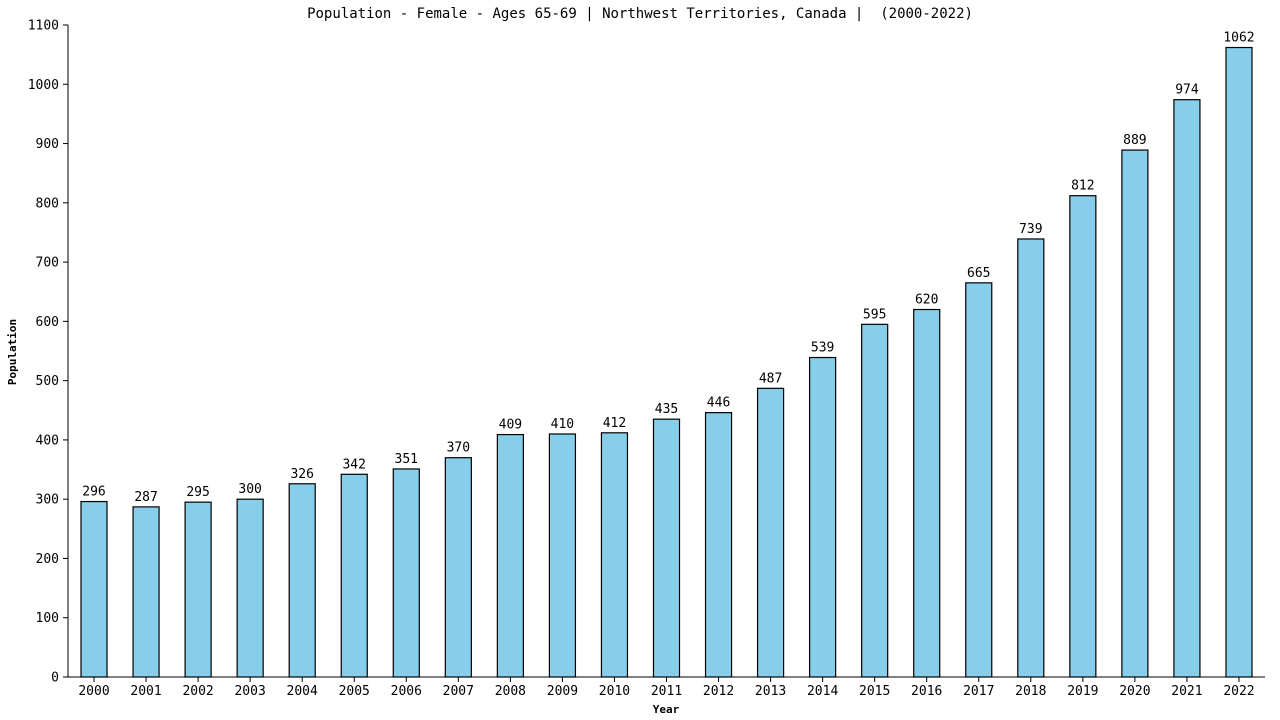 The width and height of the screenshot is (1280, 720). What do you see at coordinates (43, 26) in the screenshot?
I see `y-tick-label: 1100` at bounding box center [43, 26].